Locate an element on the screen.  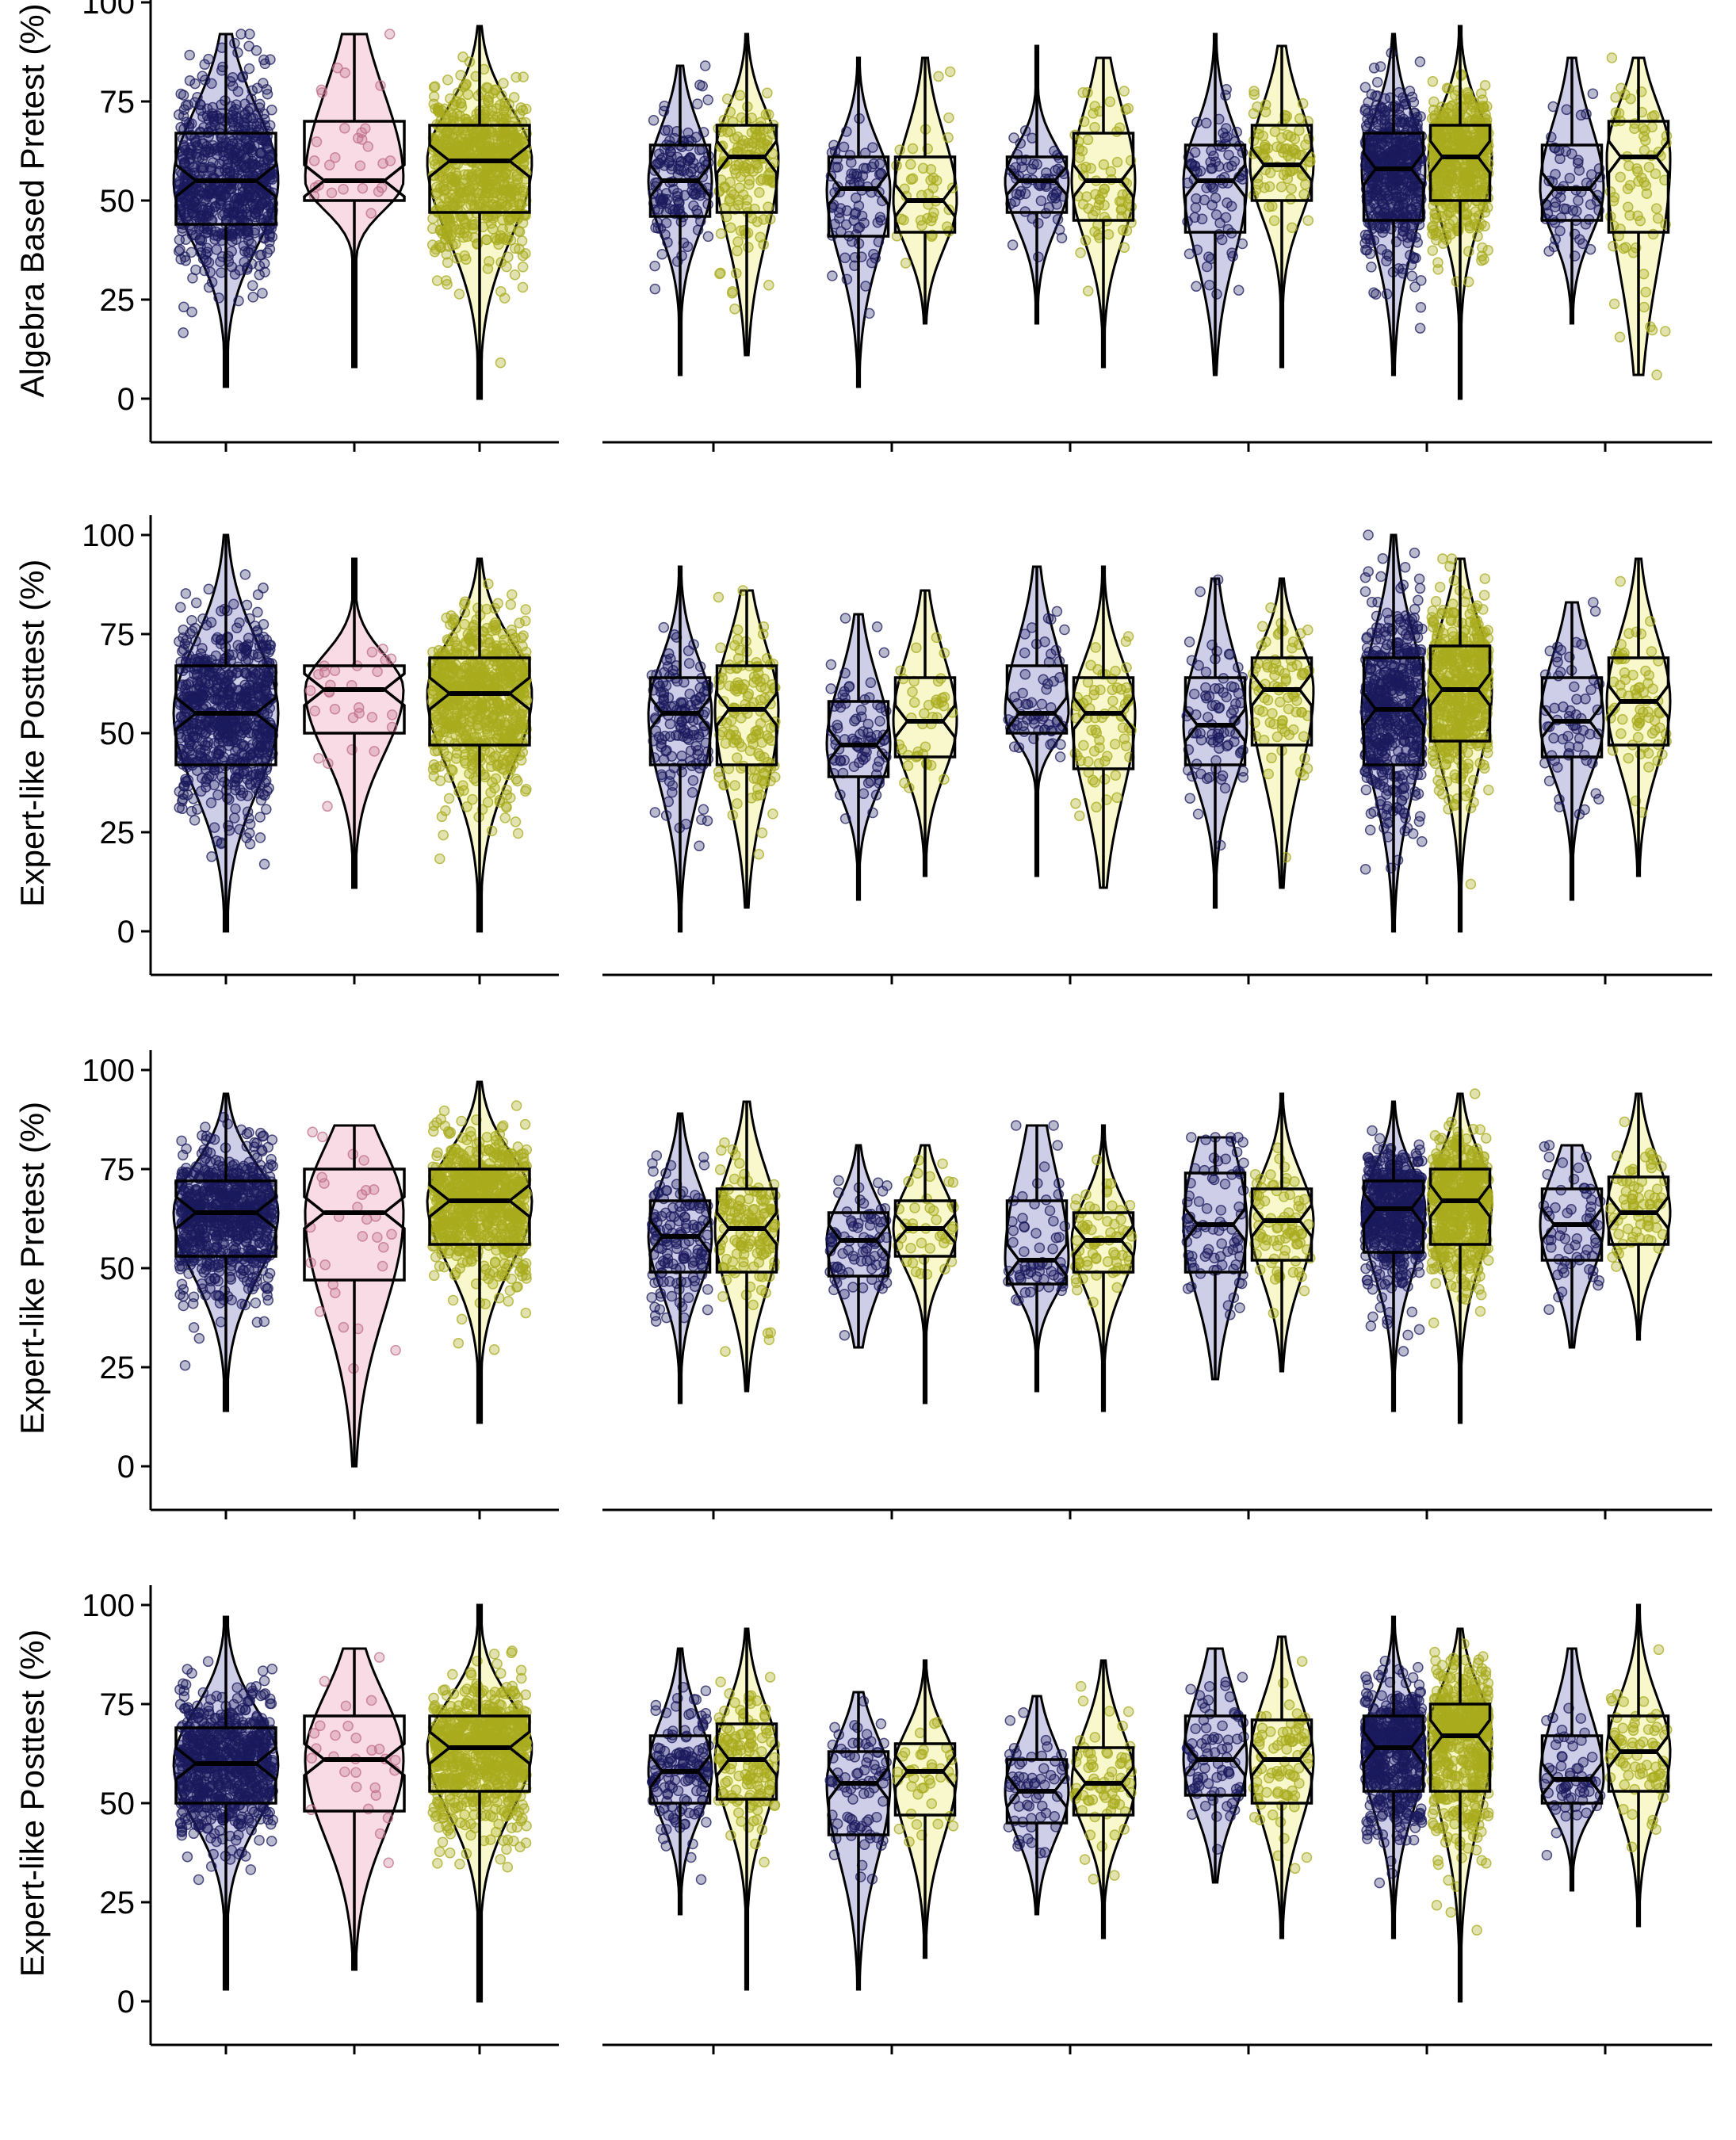
navy-points is located at coordinates (226, 184).